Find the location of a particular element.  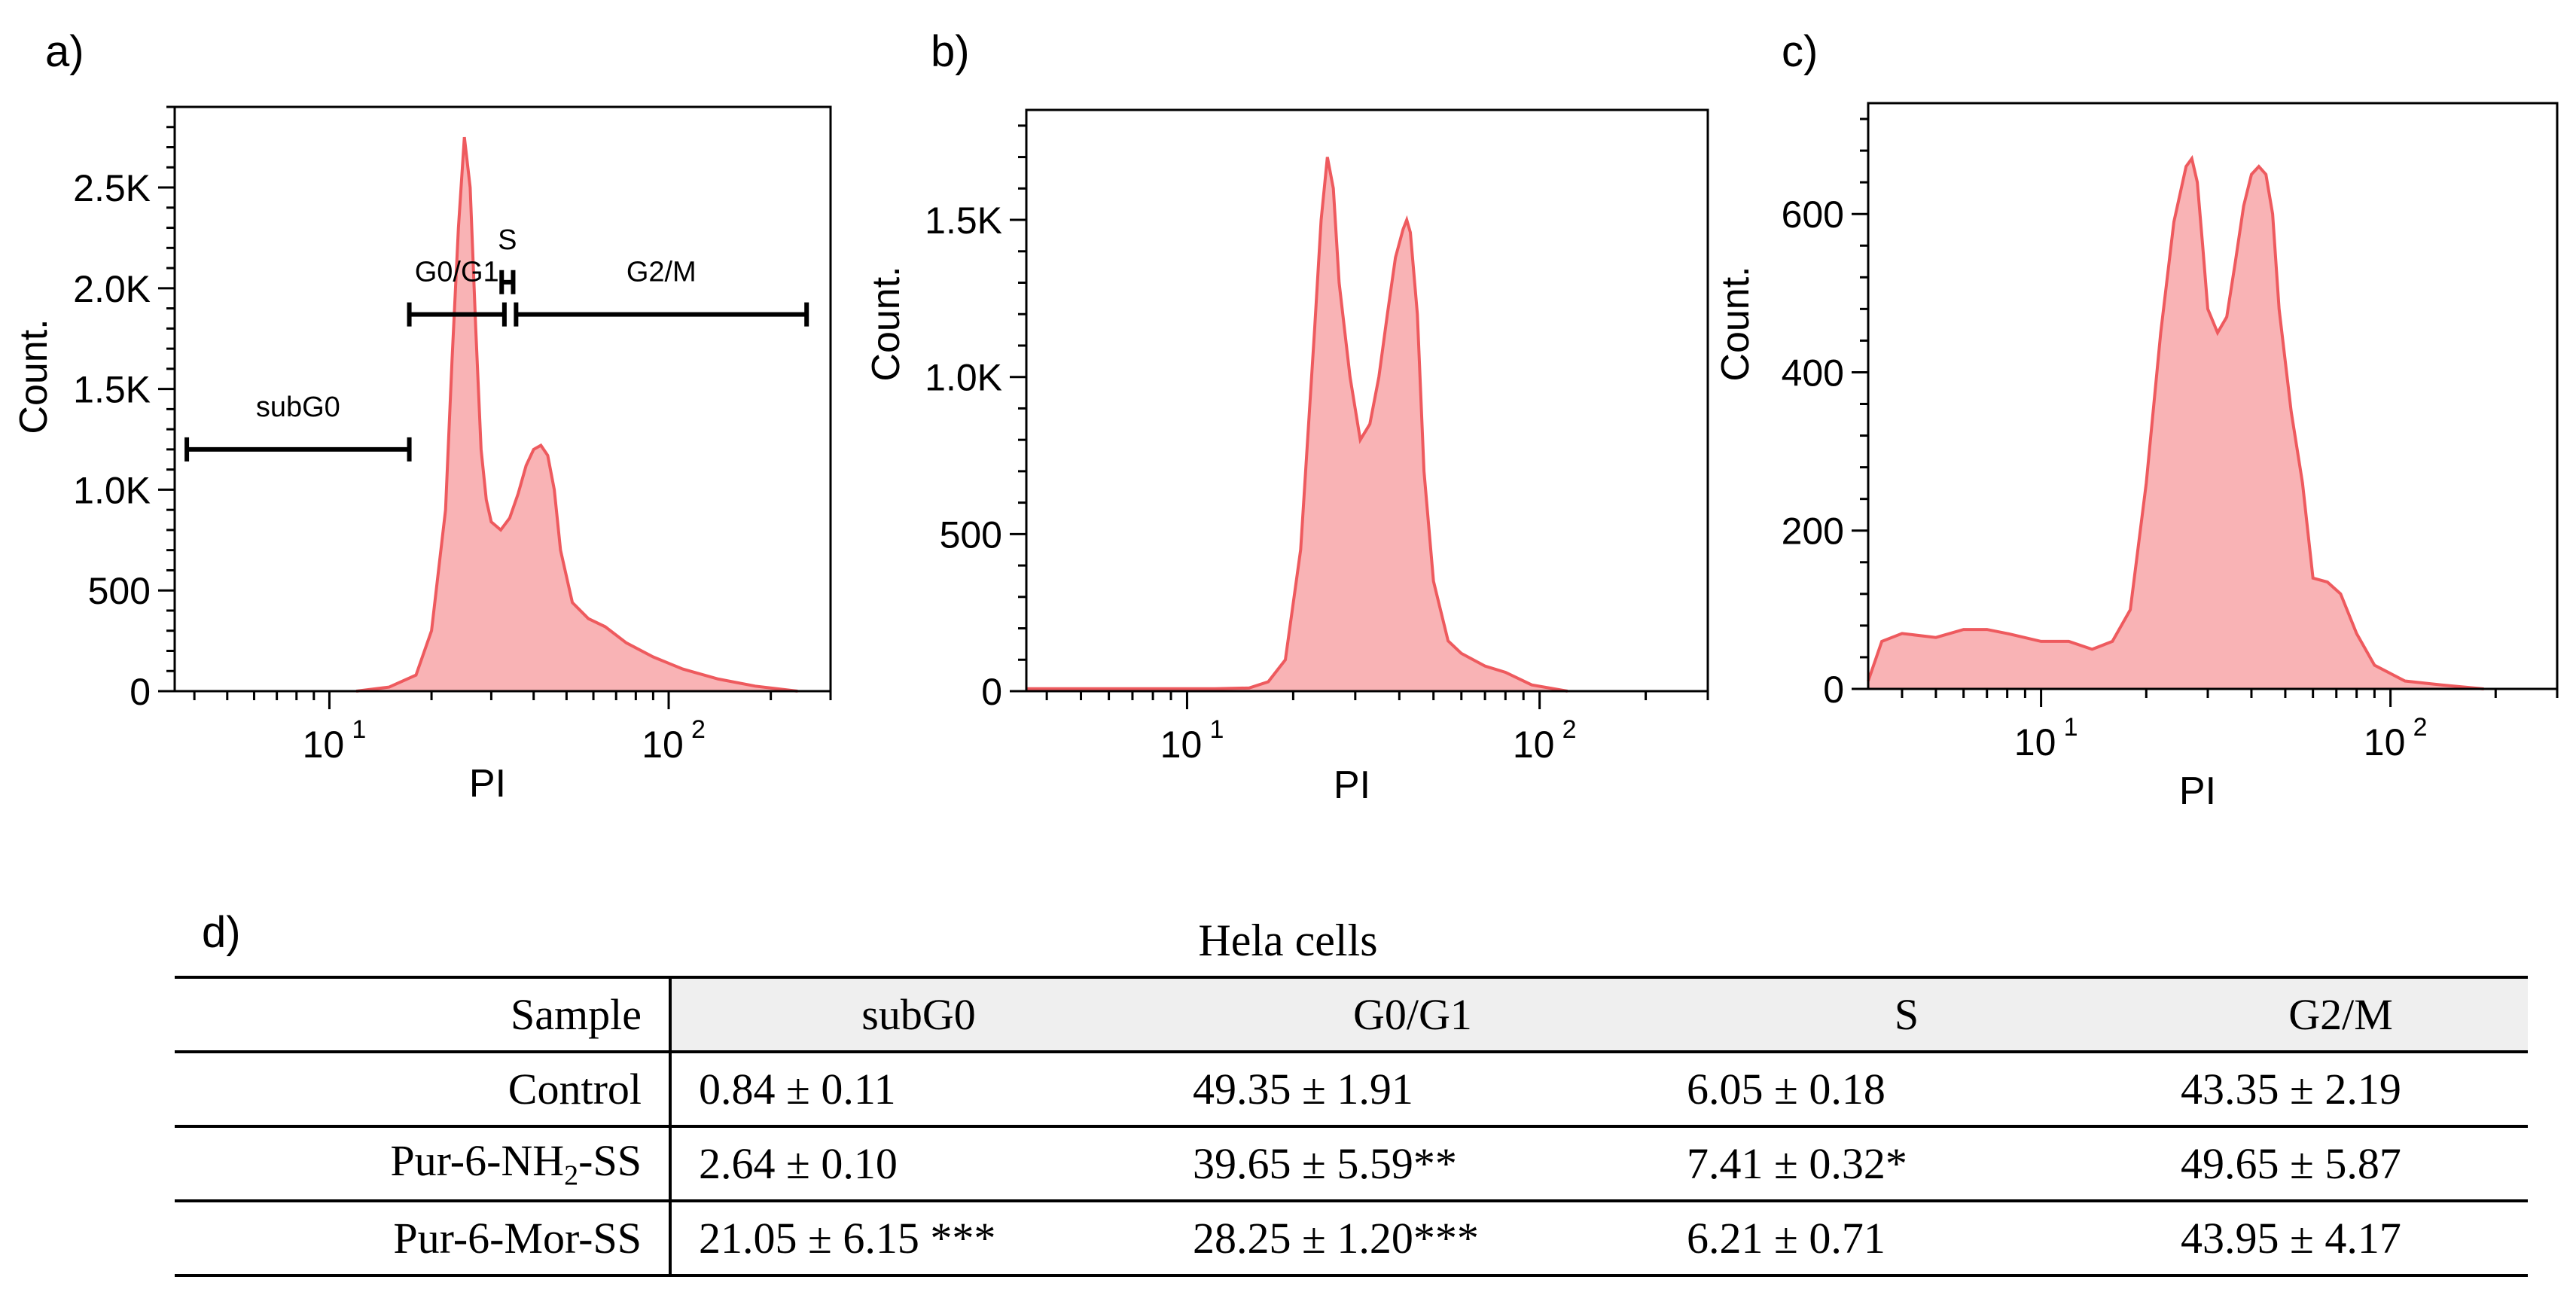

table-cell: 43.35 ± 2.19 is located at coordinates (2291, 1089).